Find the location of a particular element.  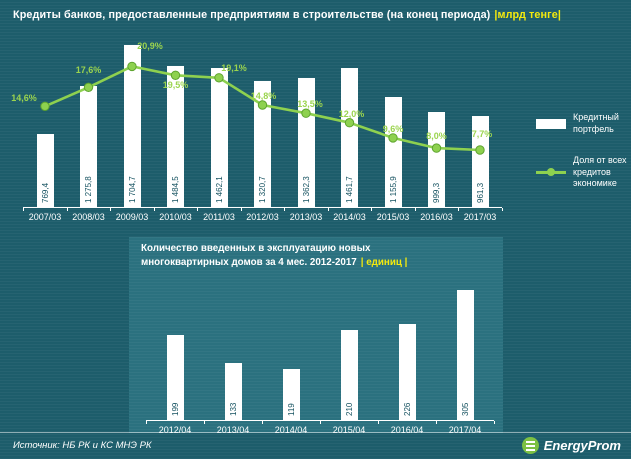

x-axis-label: 2012/03 is located at coordinates (262, 217).